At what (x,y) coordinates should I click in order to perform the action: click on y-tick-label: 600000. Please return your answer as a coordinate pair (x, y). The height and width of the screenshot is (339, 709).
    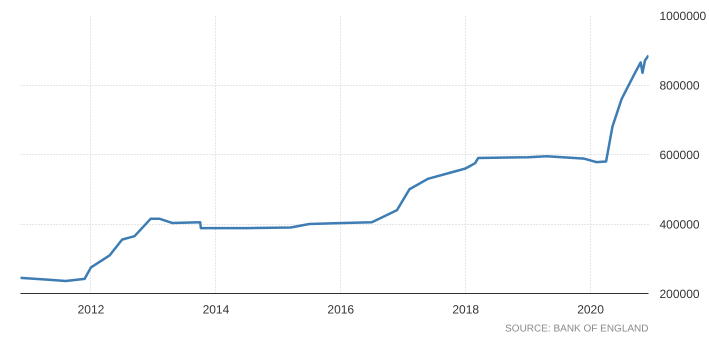
    Looking at the image, I should click on (680, 155).